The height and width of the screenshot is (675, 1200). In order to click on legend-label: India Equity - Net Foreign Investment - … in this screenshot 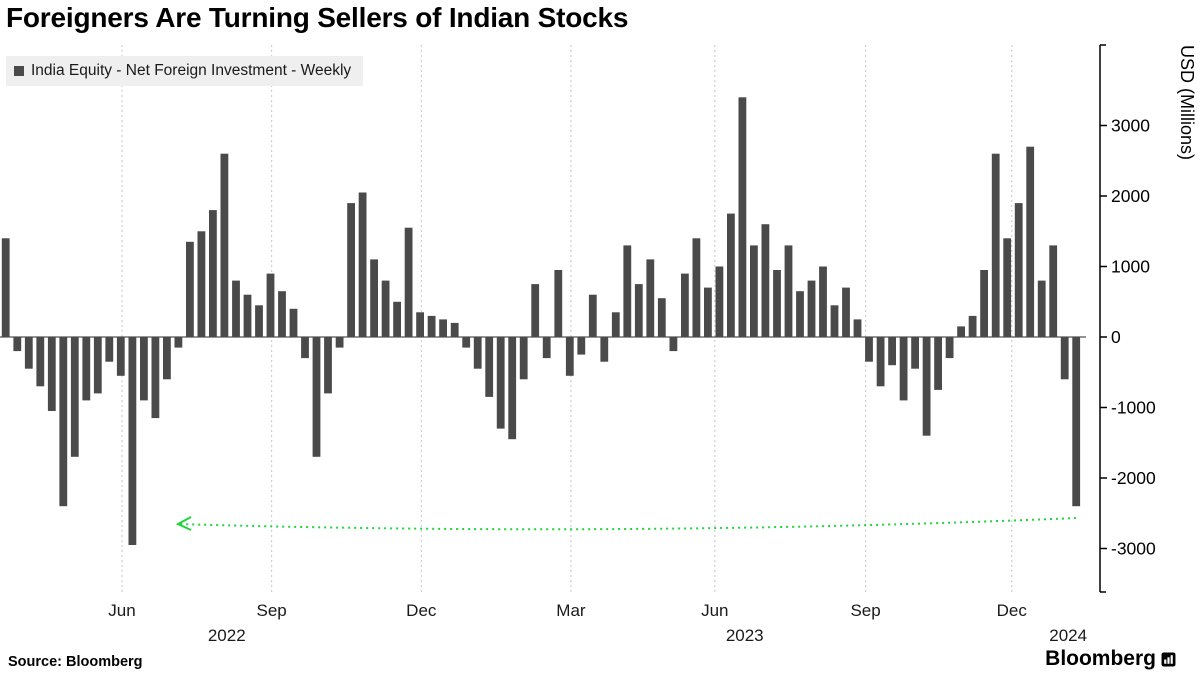, I will do `click(191, 70)`.